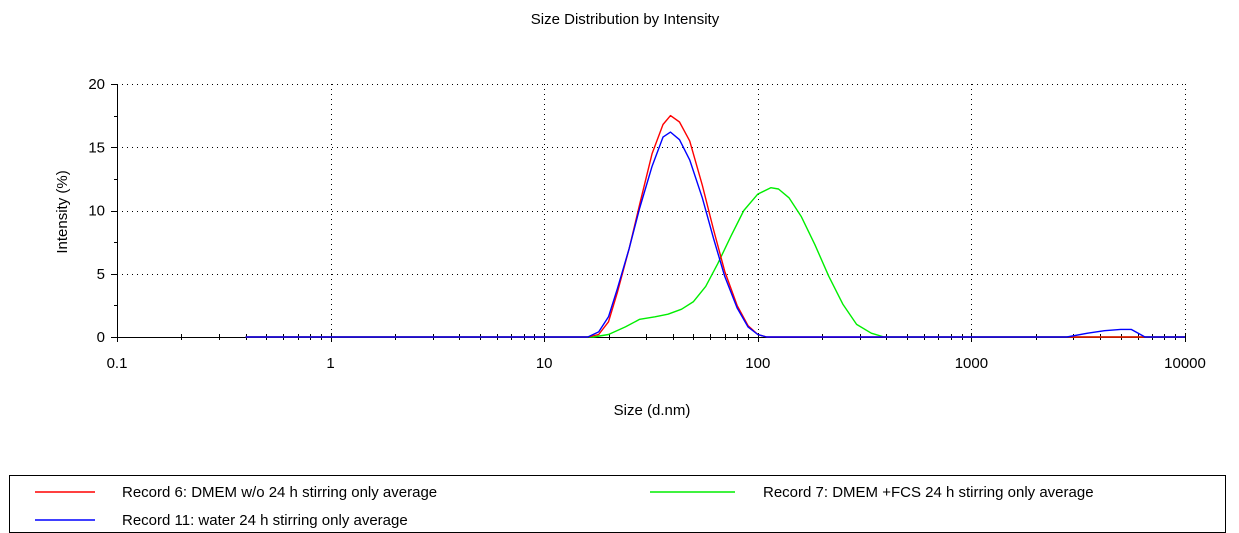 The width and height of the screenshot is (1239, 533). I want to click on y-tick-label: 15, so click(96, 147).